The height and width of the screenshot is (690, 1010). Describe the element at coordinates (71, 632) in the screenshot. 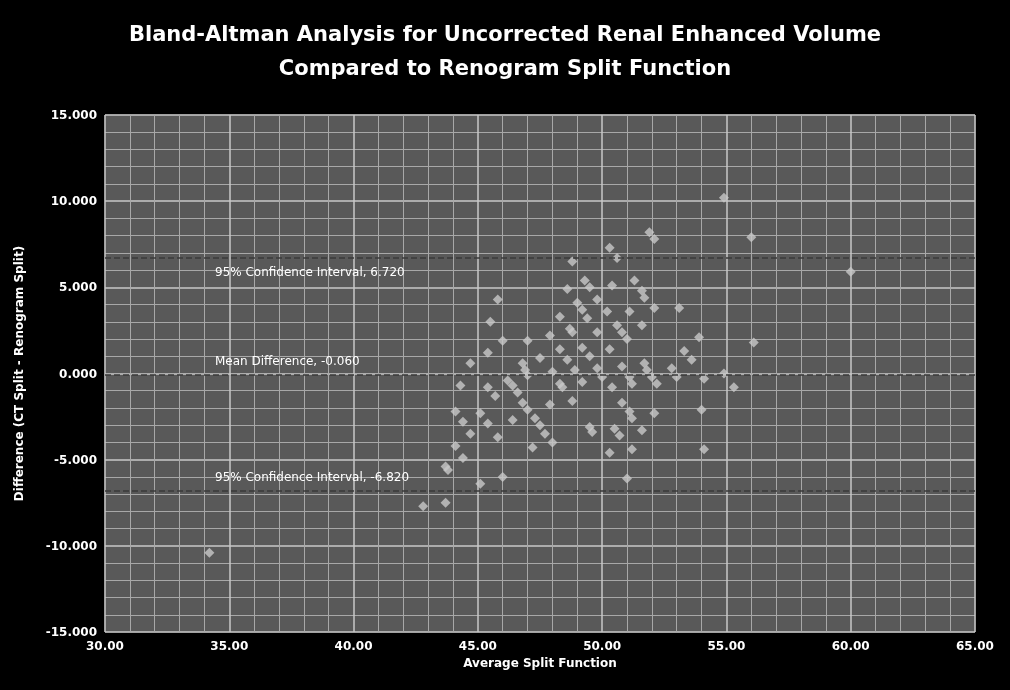

I see `y-tick-label: -15.000` at that location.